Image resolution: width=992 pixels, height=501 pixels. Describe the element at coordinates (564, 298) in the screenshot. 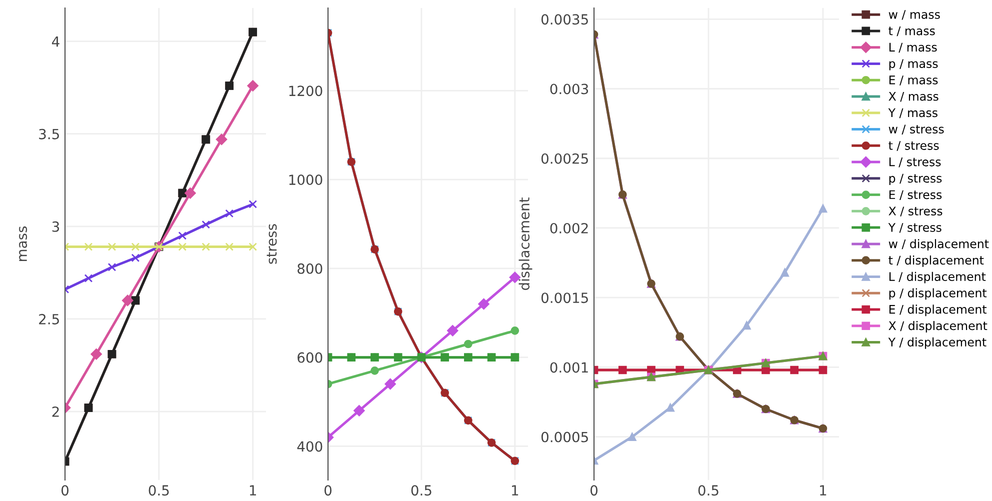

I see `y-tick-label: 0.0015` at that location.